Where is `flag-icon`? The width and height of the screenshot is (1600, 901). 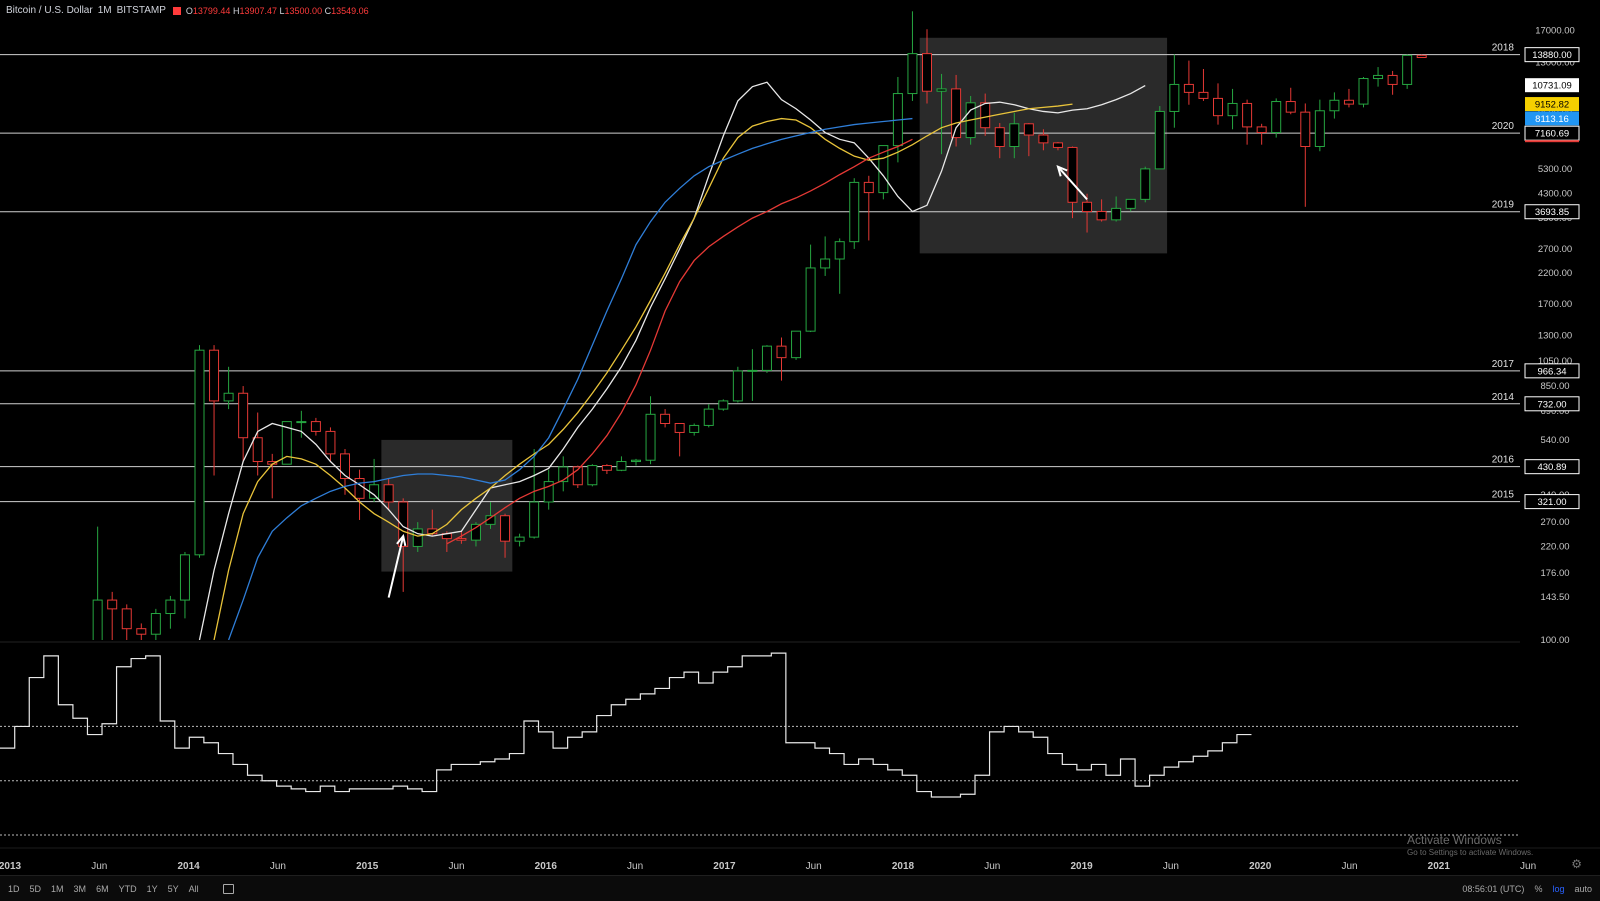
flag-icon is located at coordinates (176, 10).